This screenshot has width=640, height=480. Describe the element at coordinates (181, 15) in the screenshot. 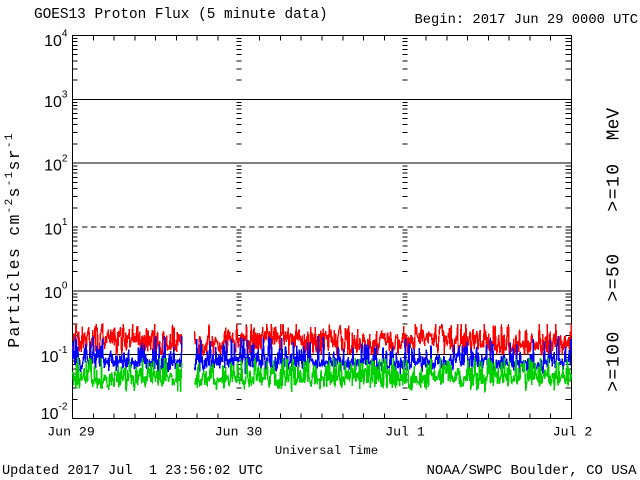

I see `svg-text:GOES13 Proton Flux (5 minute d: GOES13 Proton Flux (5 minute data)` at that location.